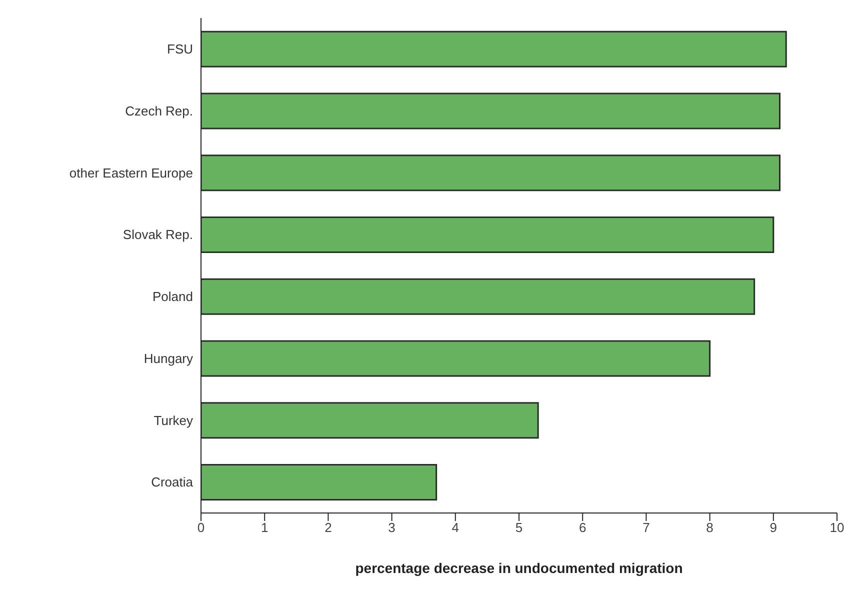 Image resolution: width=859 pixels, height=611 pixels. I want to click on x-tick-label: 9, so click(774, 528).